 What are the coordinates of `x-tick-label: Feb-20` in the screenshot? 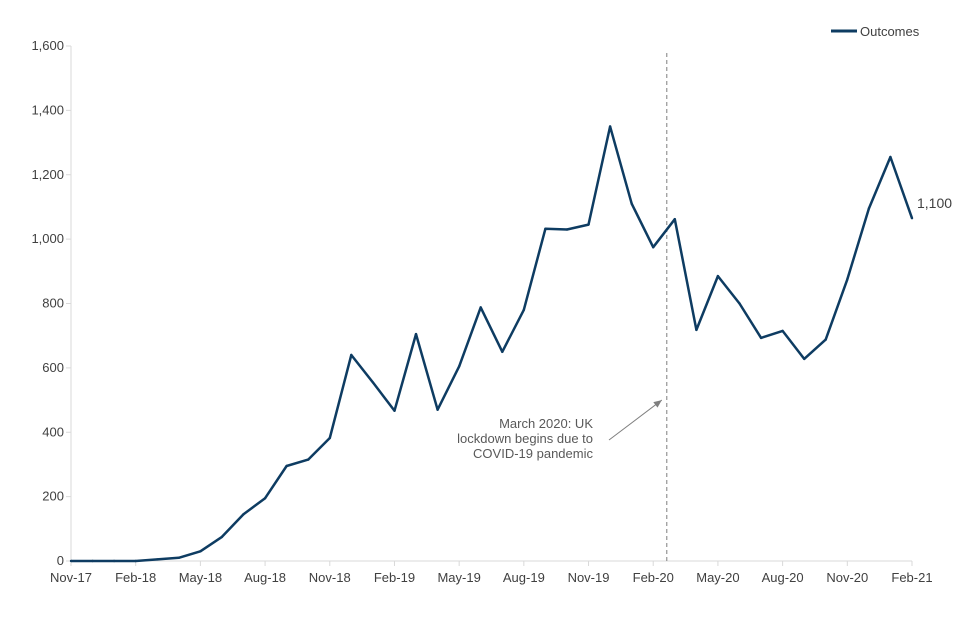 It's located at (653, 577).